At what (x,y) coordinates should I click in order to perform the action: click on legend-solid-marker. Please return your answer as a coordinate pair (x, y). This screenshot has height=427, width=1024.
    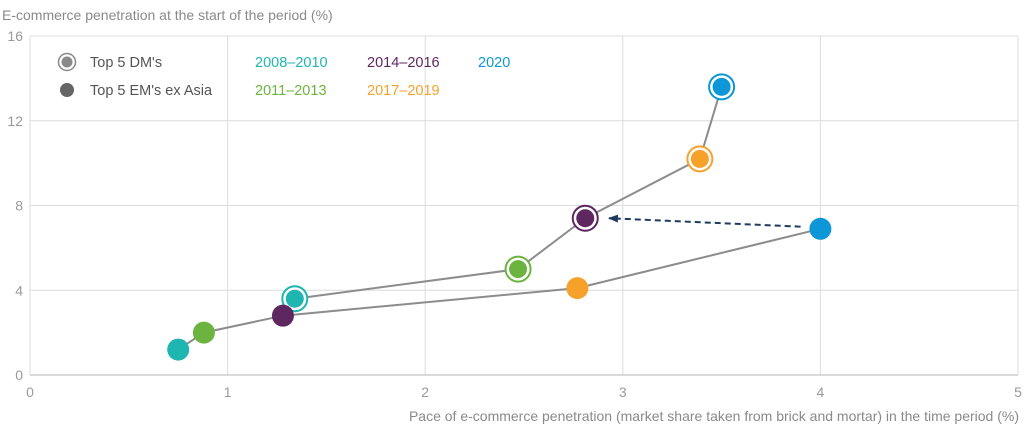
    Looking at the image, I should click on (67, 90).